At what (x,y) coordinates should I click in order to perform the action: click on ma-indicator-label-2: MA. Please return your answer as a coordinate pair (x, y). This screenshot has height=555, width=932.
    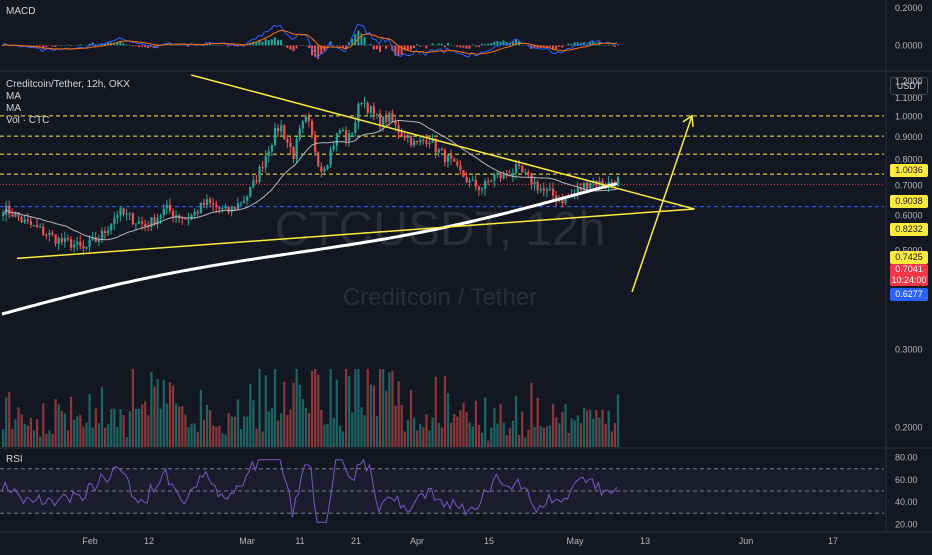
    Looking at the image, I should click on (13, 108).